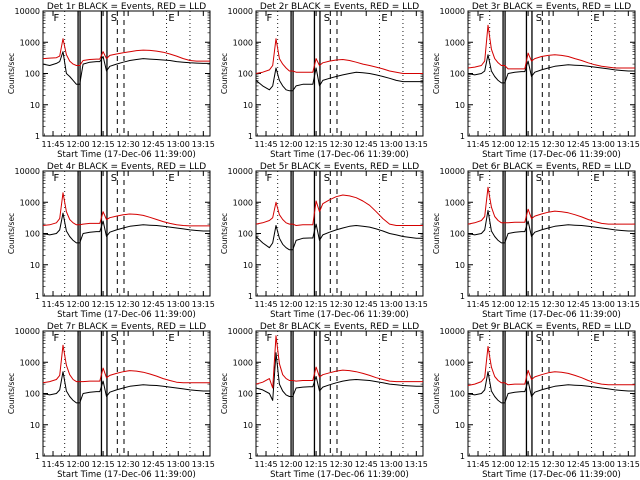 This screenshot has width=640, height=480. Describe the element at coordinates (551, 7) in the screenshot. I see `panel-title: Det 3r BLACK = Events, RED = LLD` at that location.